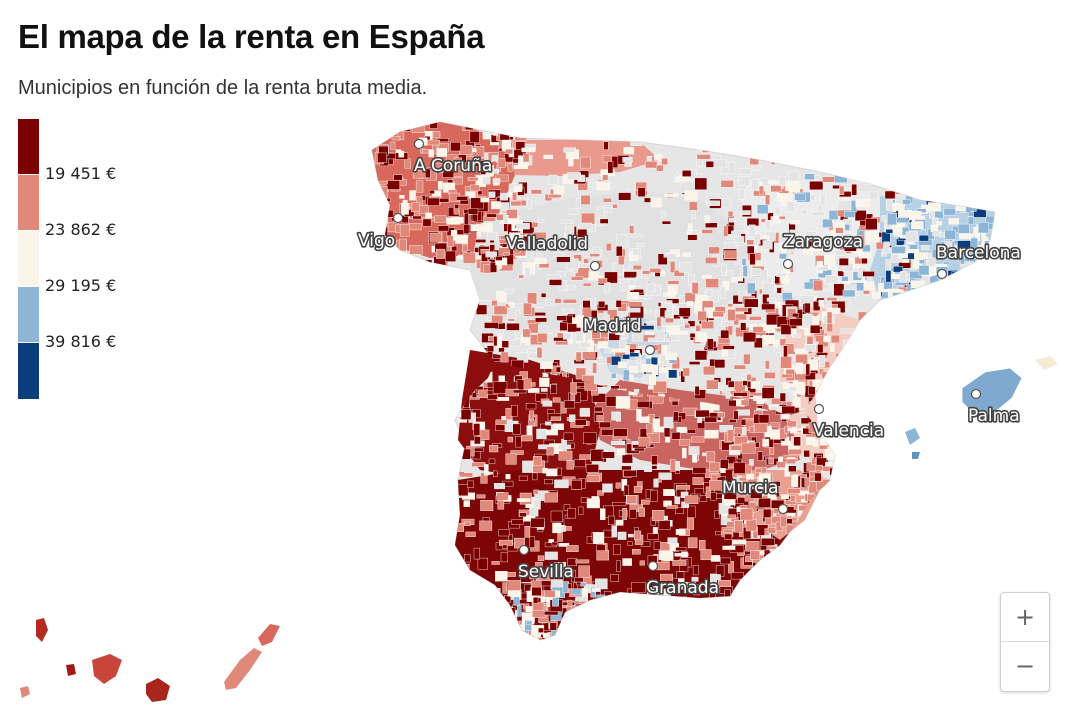 The image size is (1080, 726). Describe the element at coordinates (42, 630) in the screenshot. I see `la-palma-island` at that location.